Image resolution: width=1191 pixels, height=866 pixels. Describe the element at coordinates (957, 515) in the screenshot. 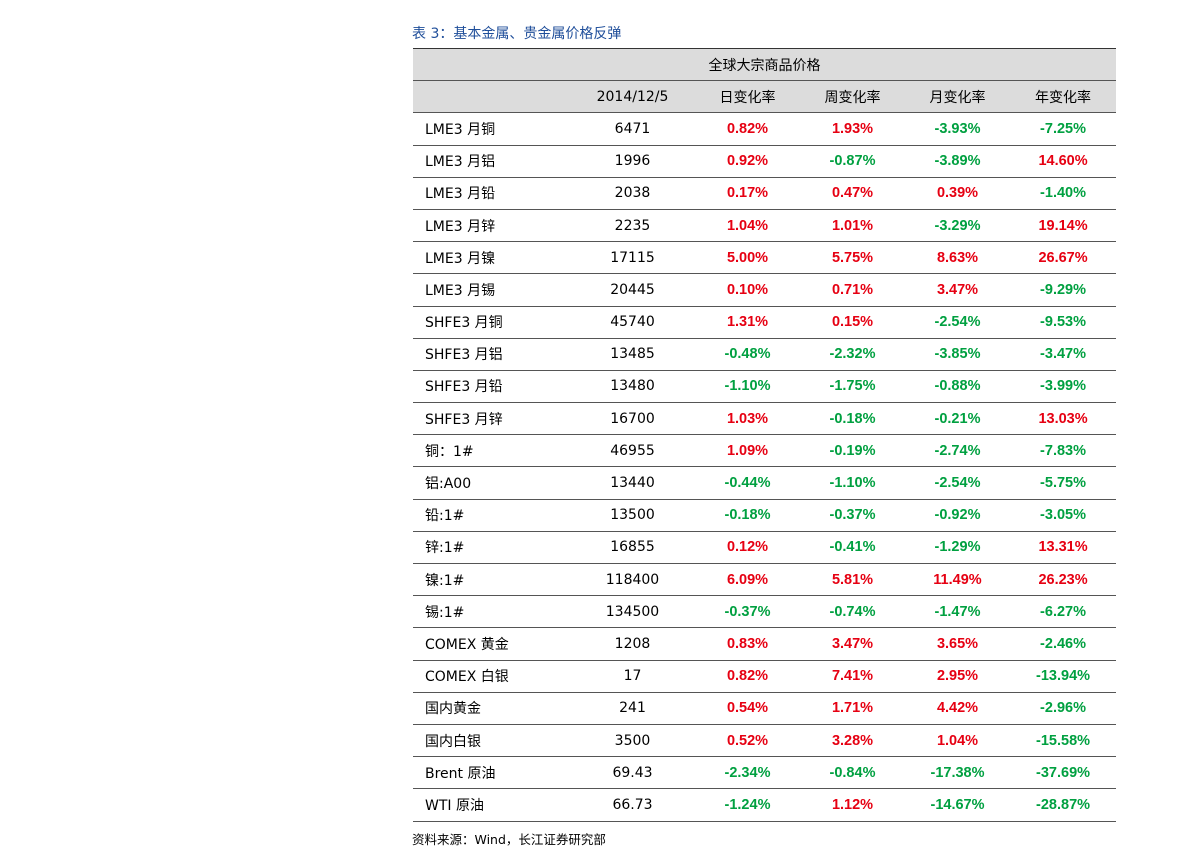

I see `change-cell: -0.92%` at that location.